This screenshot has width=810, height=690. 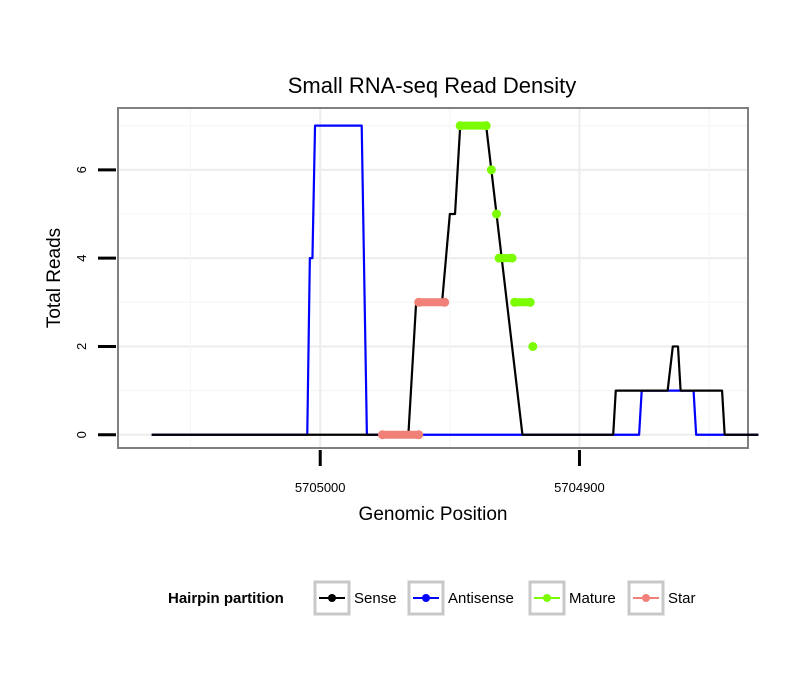 I want to click on legend-item-antisense: Antisense, so click(x=460, y=598).